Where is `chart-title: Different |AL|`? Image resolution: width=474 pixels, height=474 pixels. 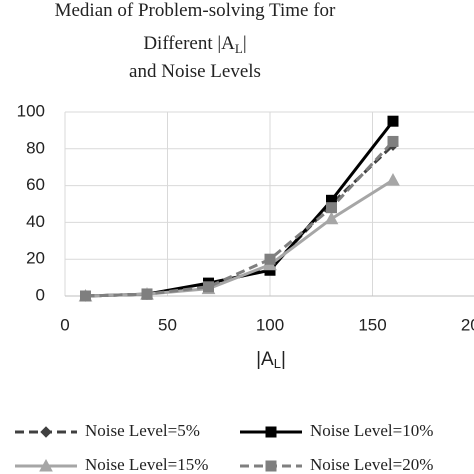 chart-title: Different |AL| is located at coordinates (194, 44).